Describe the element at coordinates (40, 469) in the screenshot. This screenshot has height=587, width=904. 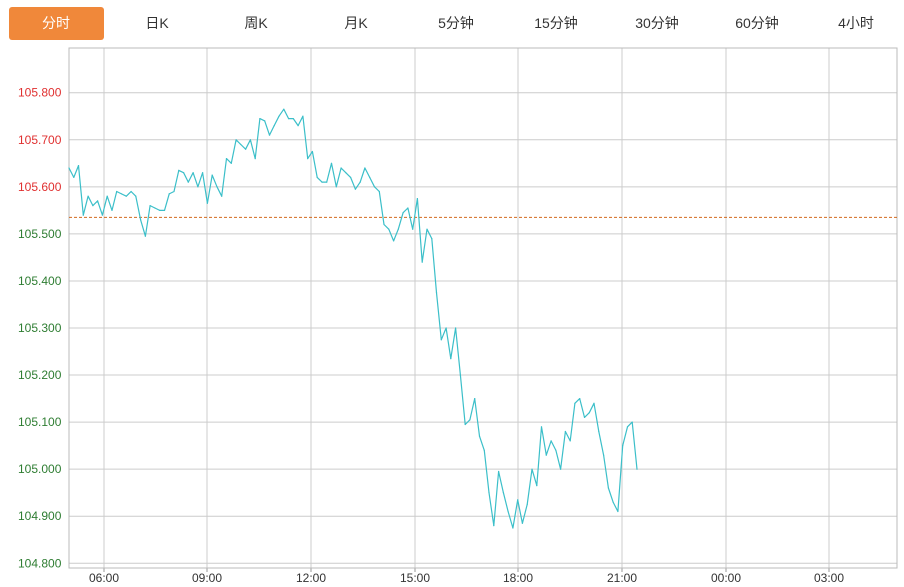
I see `y-tick-label: 105.000` at that location.